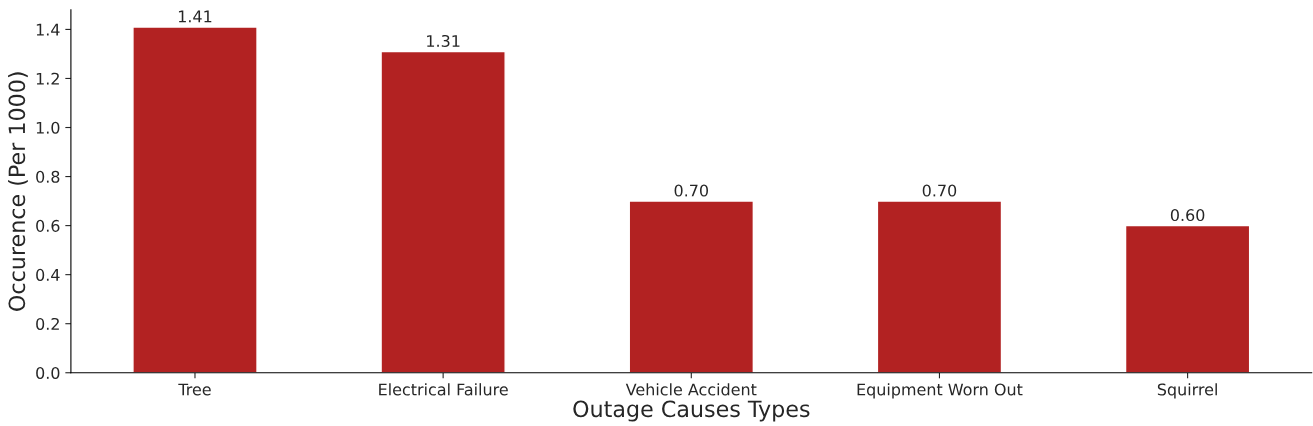  What do you see at coordinates (47, 323) in the screenshot?
I see `y-tick-label: 0.2` at bounding box center [47, 323].